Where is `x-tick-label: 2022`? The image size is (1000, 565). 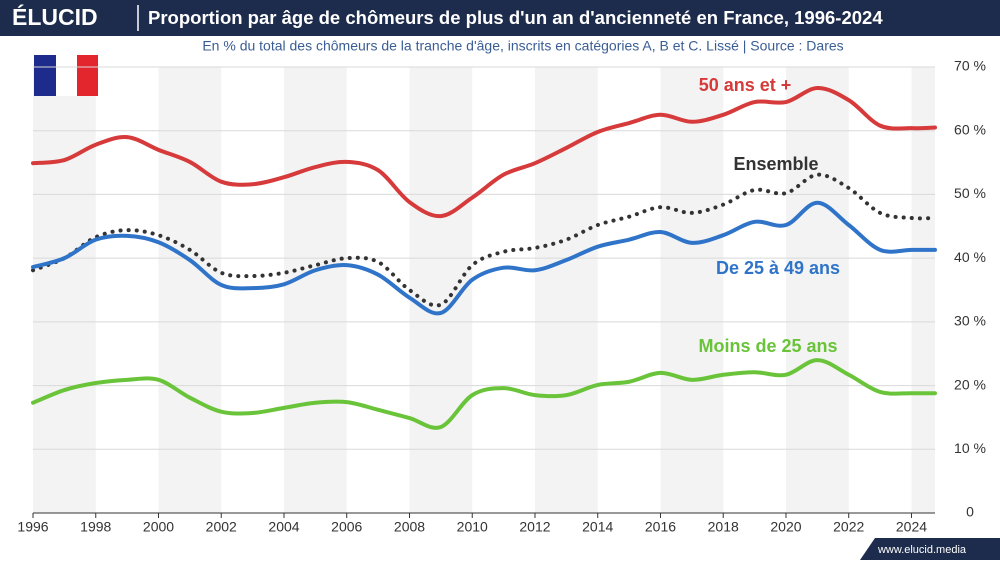 x-tick-label: 2022 is located at coordinates (848, 527).